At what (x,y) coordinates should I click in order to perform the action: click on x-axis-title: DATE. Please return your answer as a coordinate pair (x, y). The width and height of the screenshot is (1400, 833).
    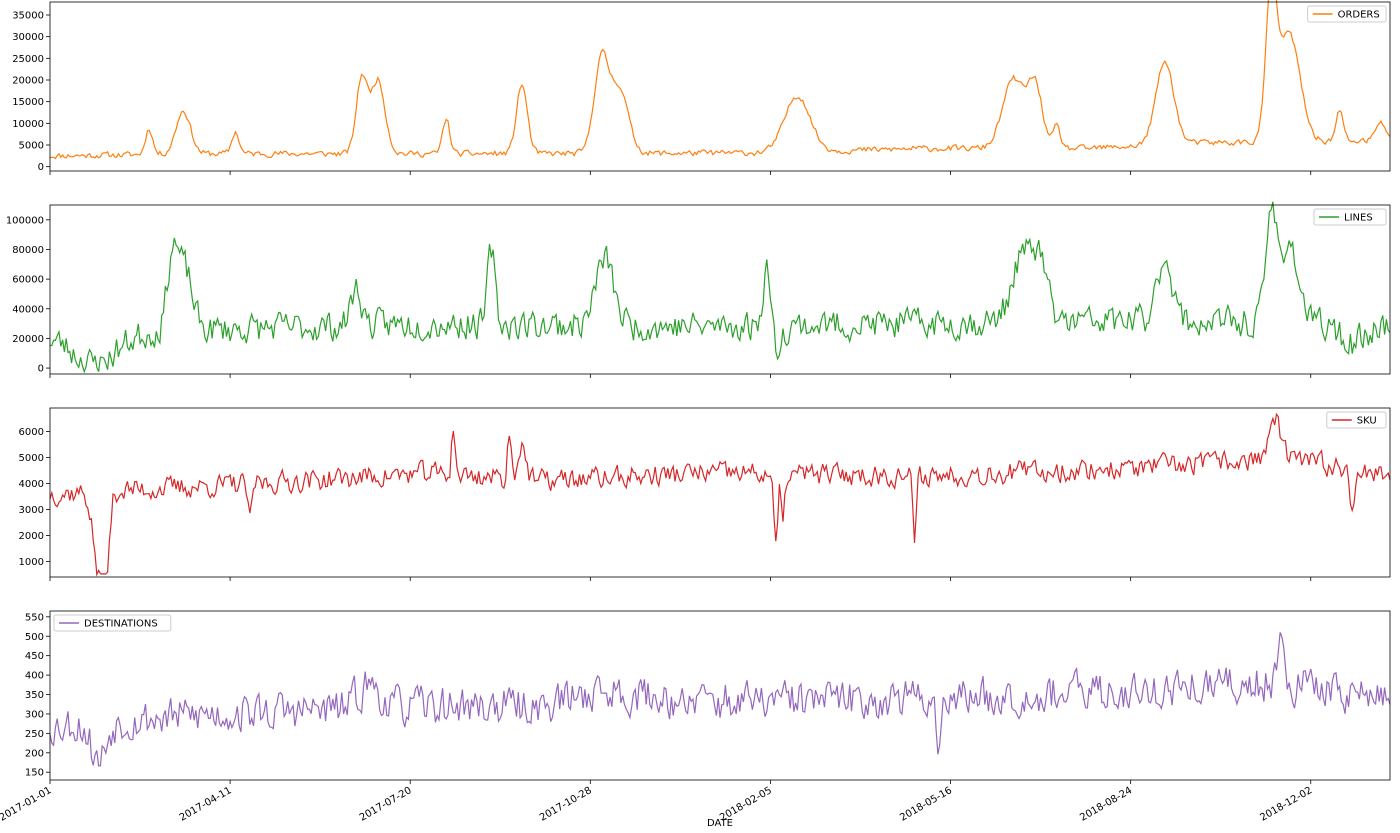
    Looking at the image, I should click on (720, 823).